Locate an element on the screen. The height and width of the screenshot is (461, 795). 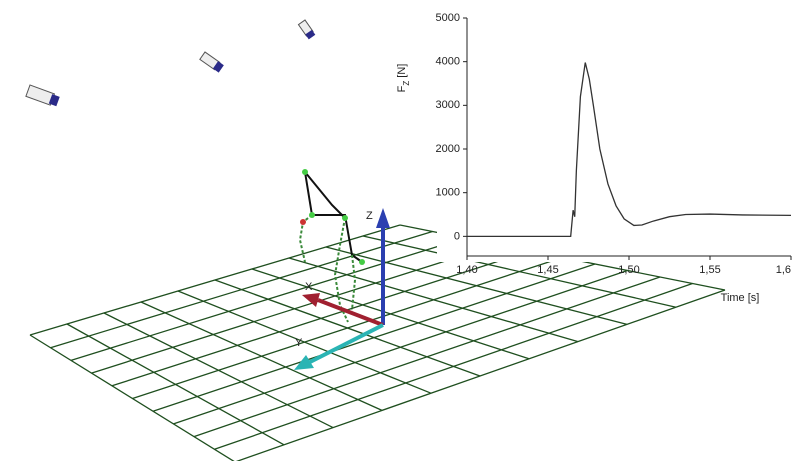
x-tick-label: 1,40 is located at coordinates (466, 270).